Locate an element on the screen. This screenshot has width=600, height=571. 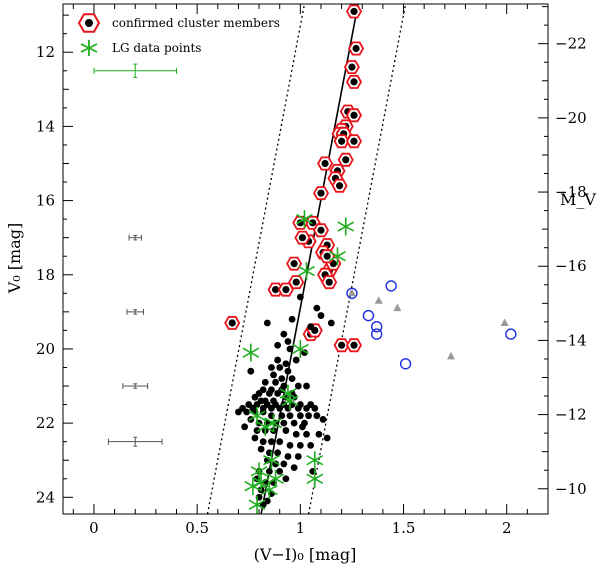
y2-tick-label: −18 is located at coordinates (571, 192).